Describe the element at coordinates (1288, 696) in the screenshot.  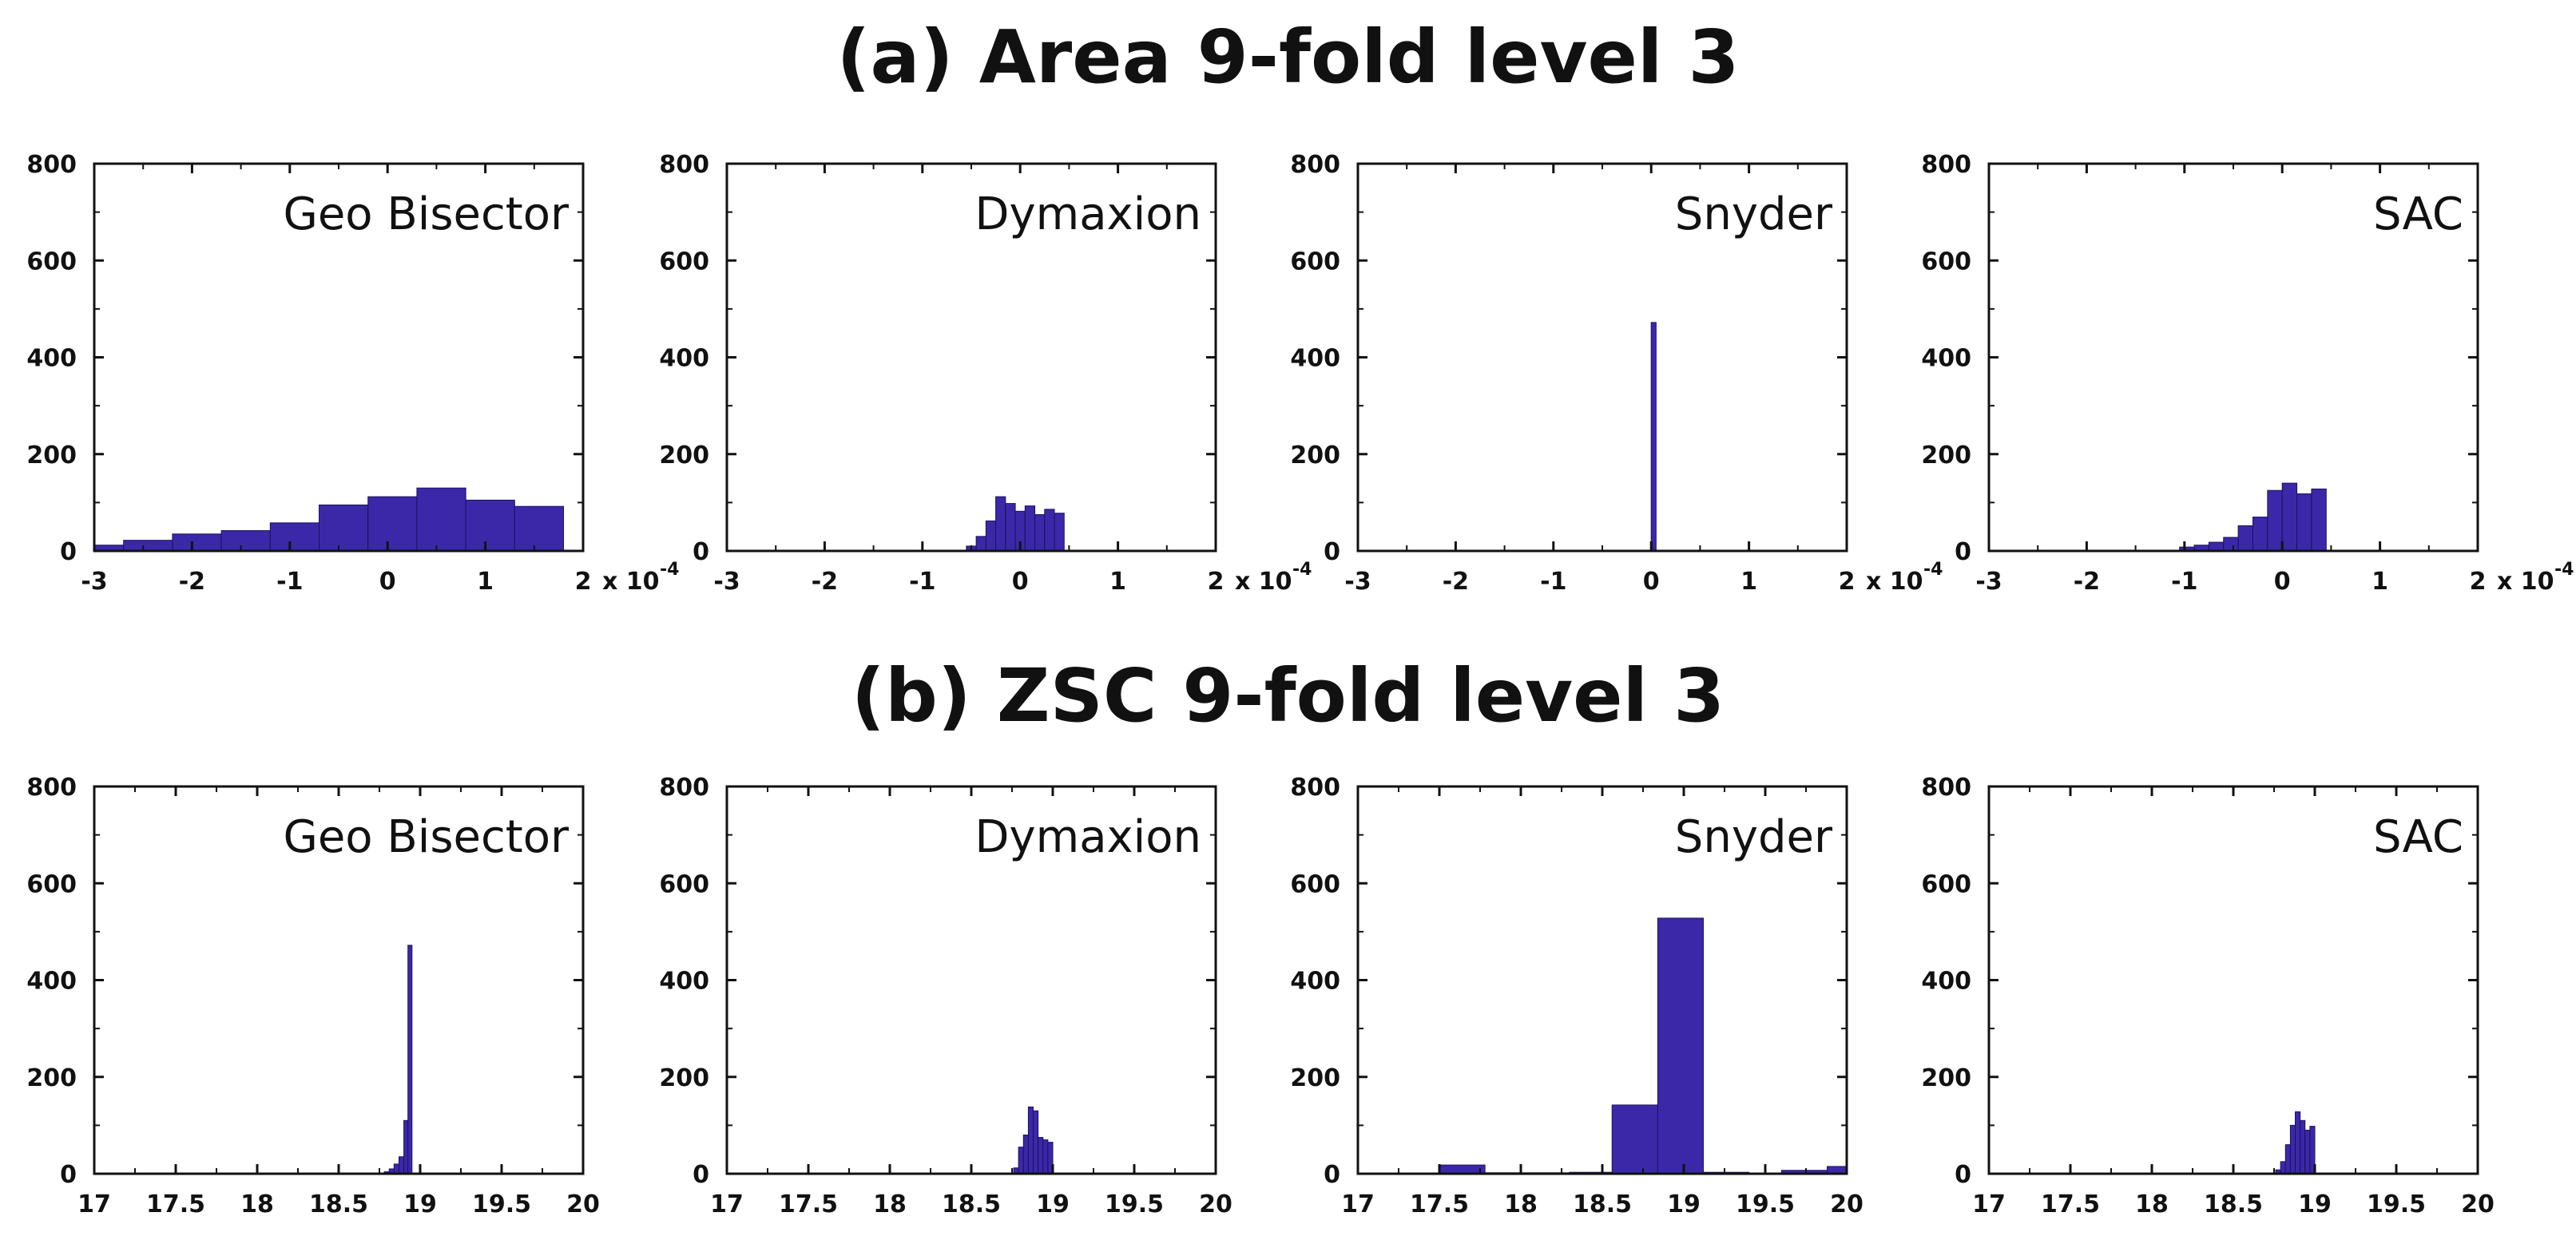
I see `section-title-zsc: (b) ZSC 9-fold level 3` at that location.